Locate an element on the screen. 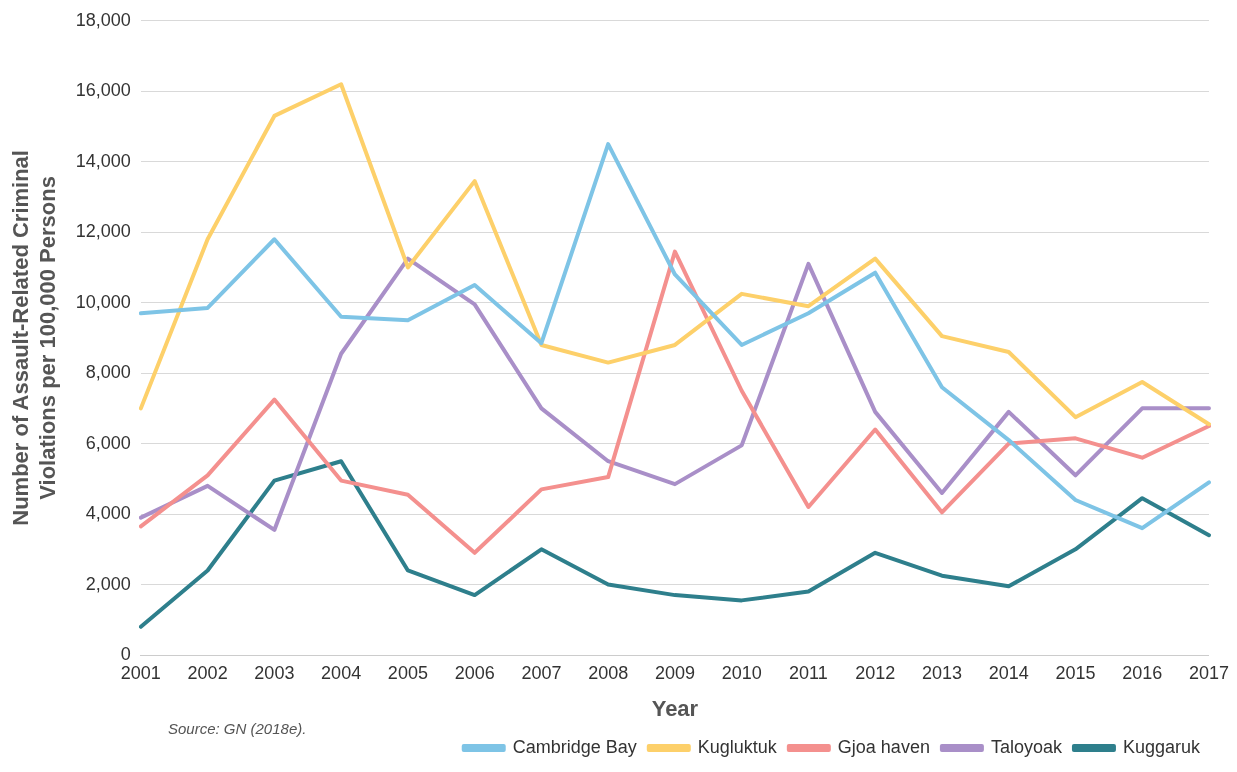  x-tick-label: 2002 is located at coordinates (207, 672).